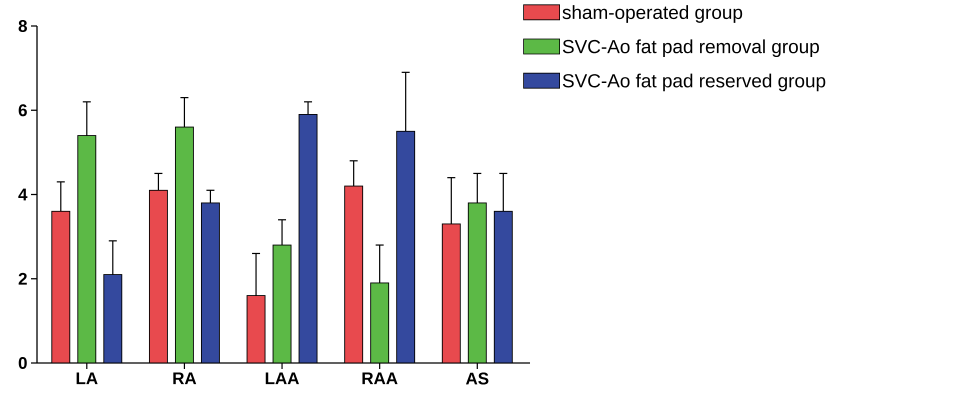 This screenshot has height=403, width=955. What do you see at coordinates (22, 110) in the screenshot?
I see `y-tick-label: 6` at bounding box center [22, 110].